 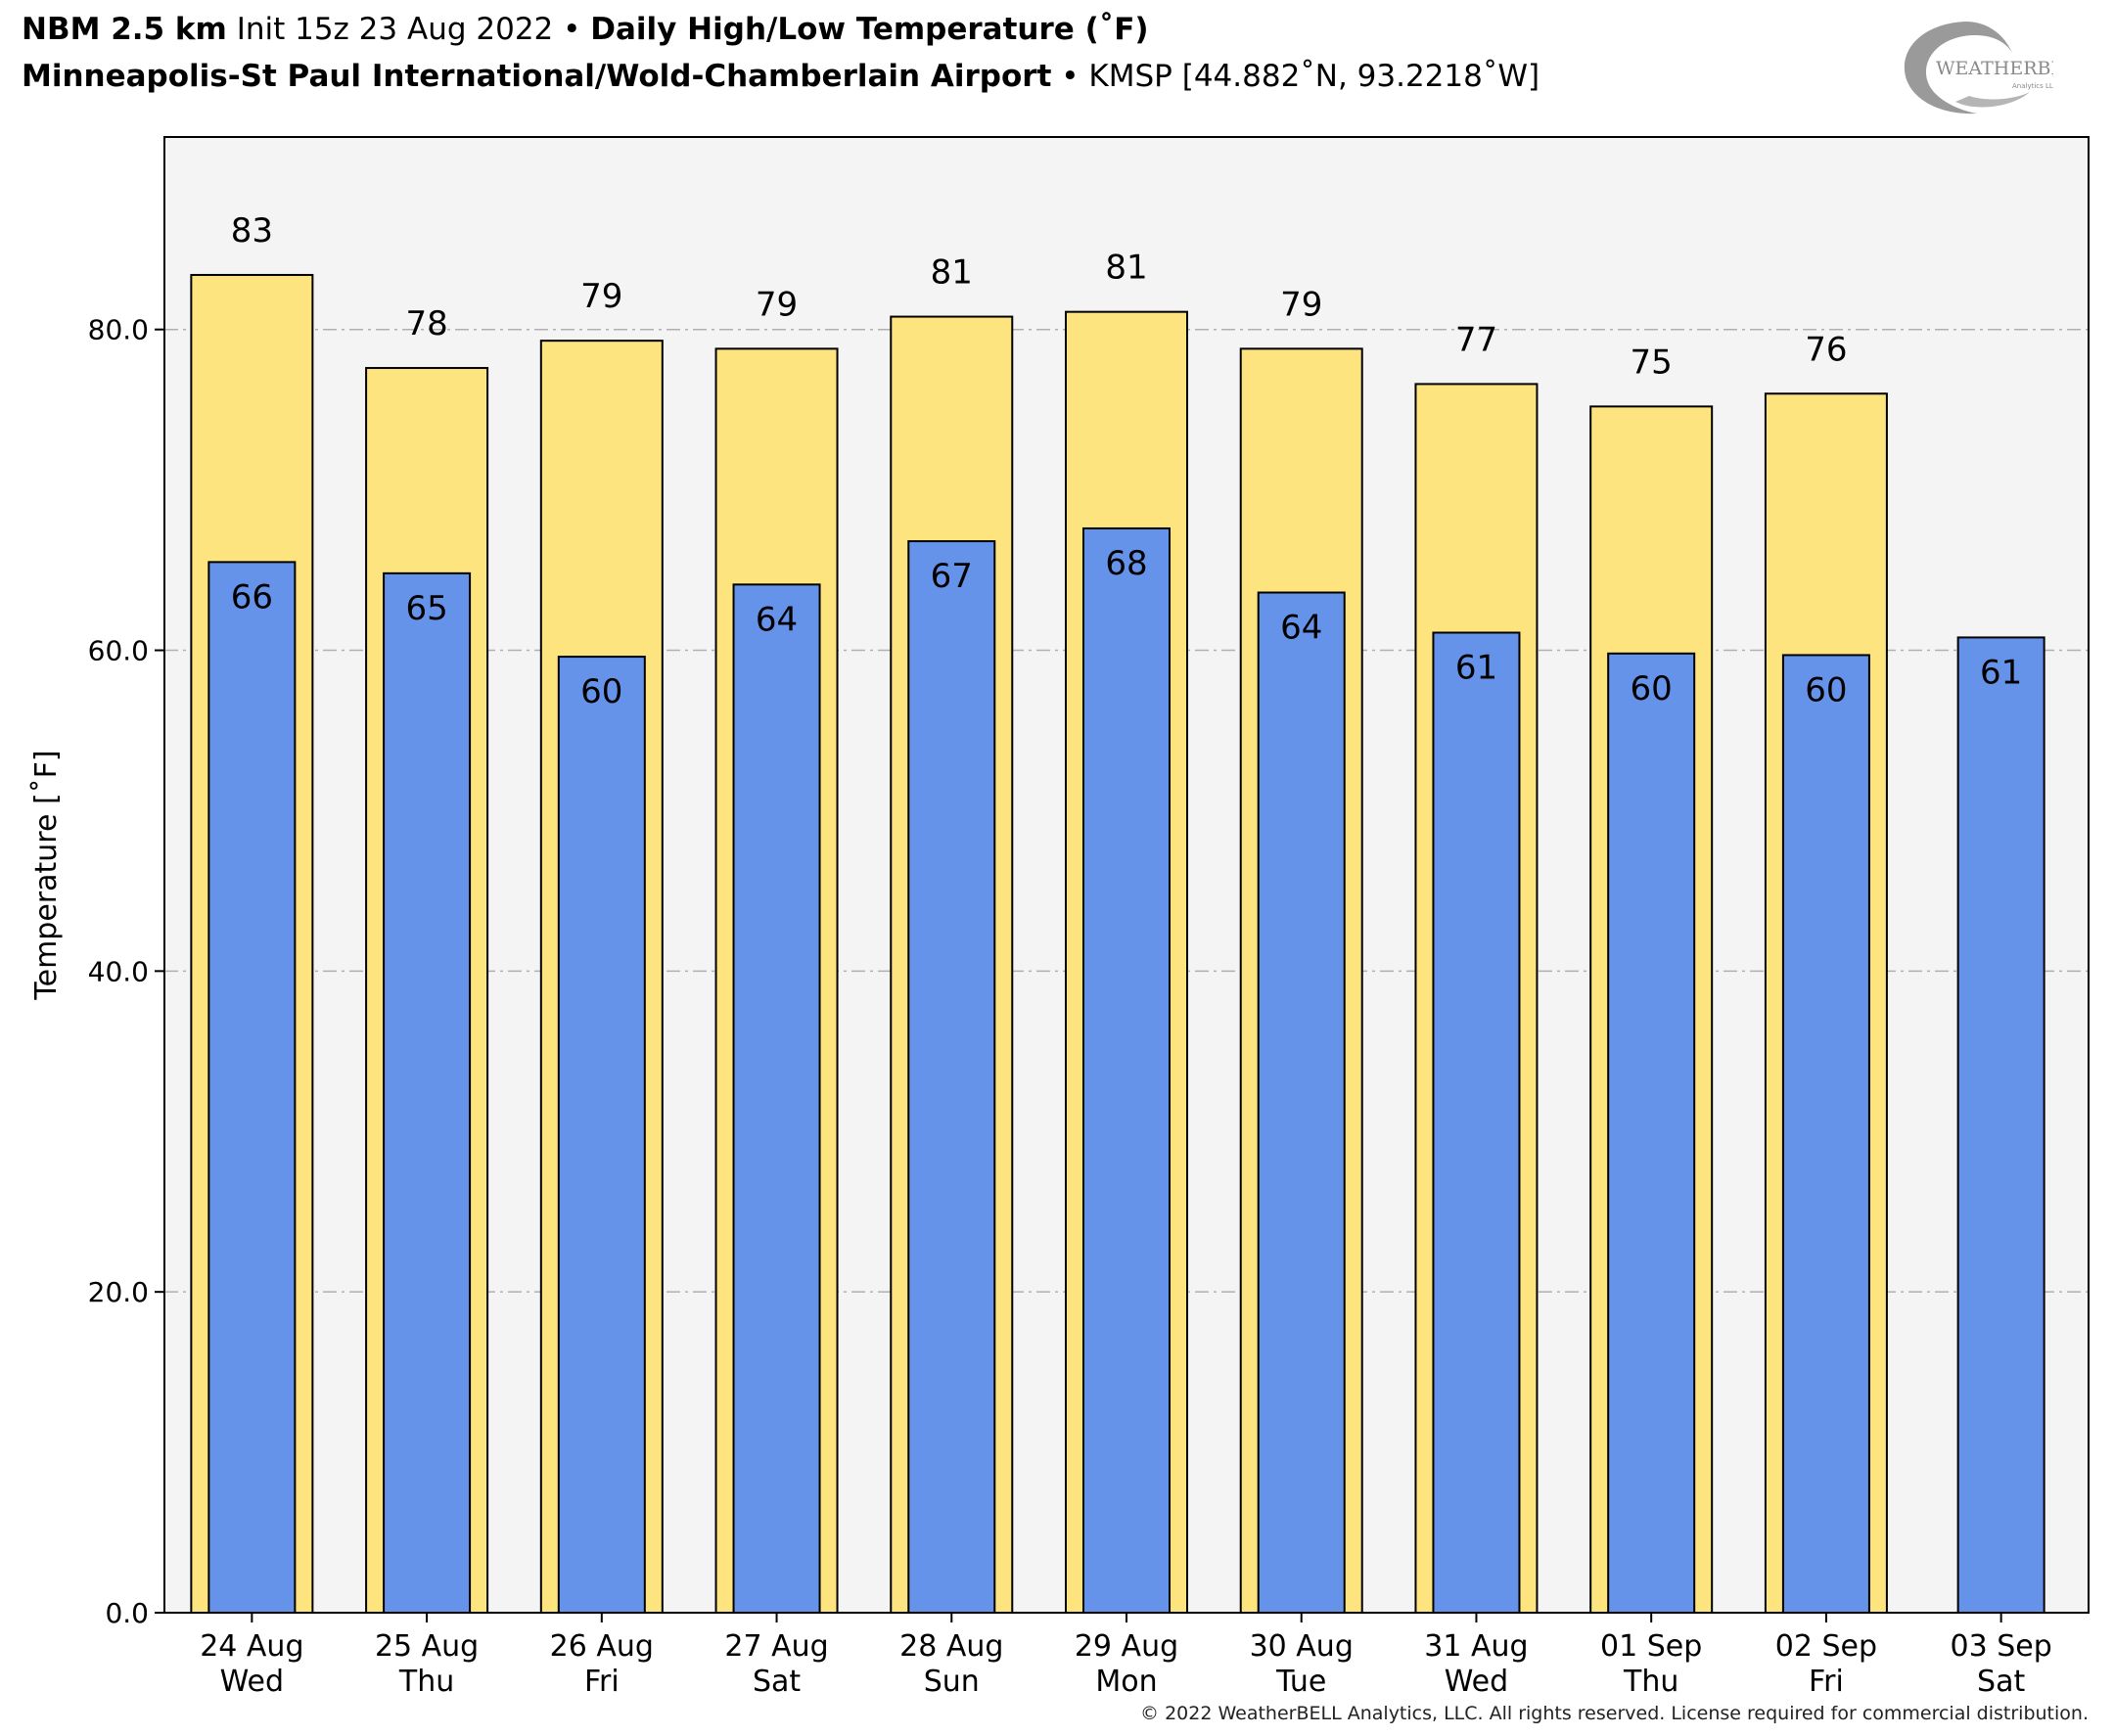 I want to click on x-tick-label-date: 25 Aug, so click(x=427, y=1646).